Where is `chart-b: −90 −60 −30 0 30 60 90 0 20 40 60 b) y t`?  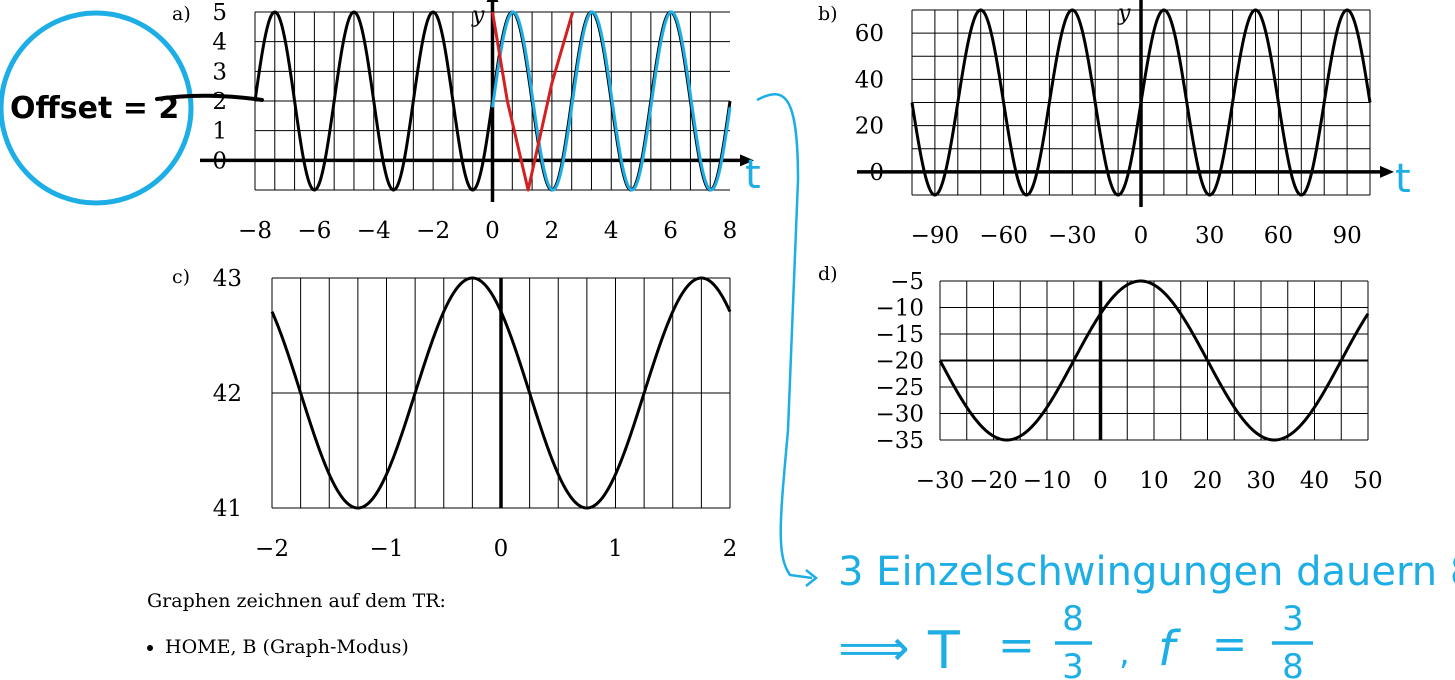 chart-b: −90 −60 −30 0 30 60 90 0 20 40 60 b) y t is located at coordinates (1114, 124).